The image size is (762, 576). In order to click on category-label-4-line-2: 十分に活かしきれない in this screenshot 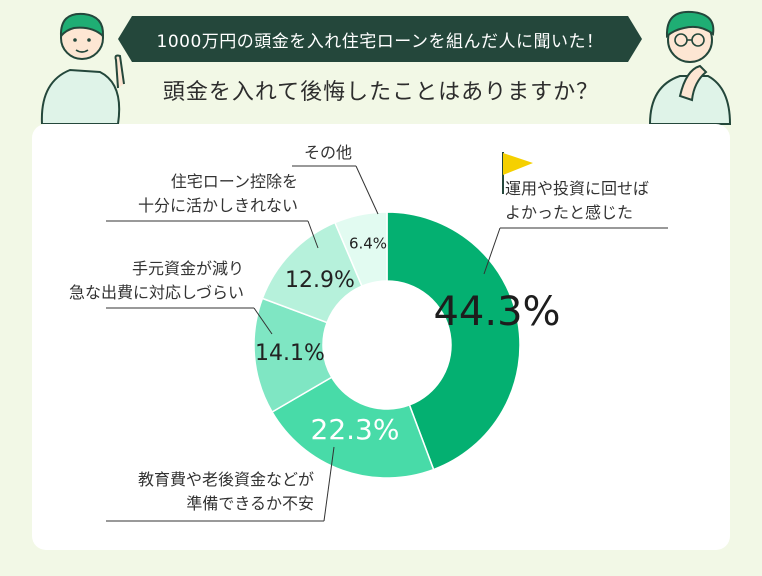, I will do `click(218, 205)`.